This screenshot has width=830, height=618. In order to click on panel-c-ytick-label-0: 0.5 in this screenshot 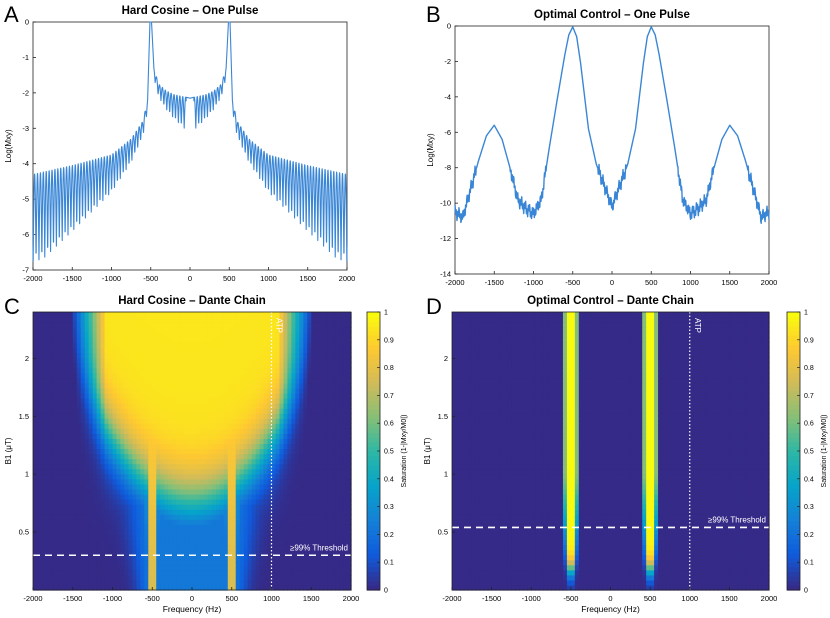, I will do `click(24, 532)`.